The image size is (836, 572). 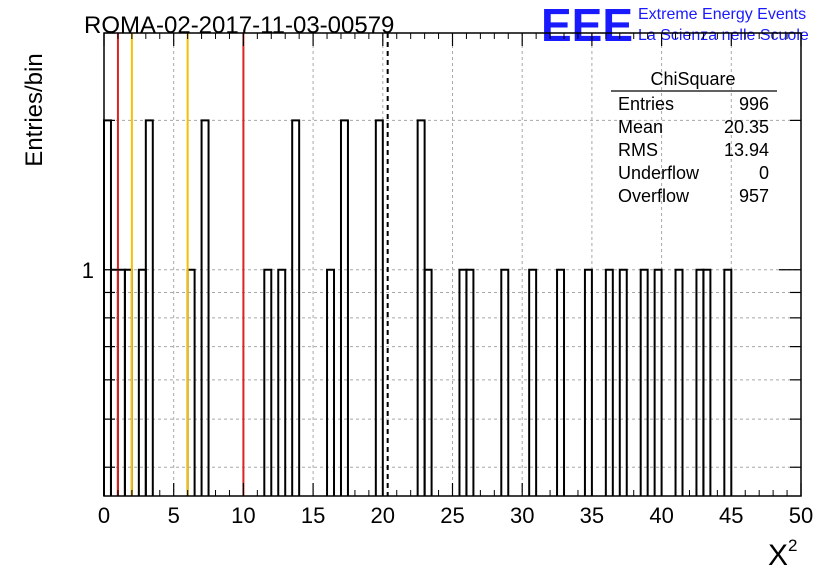 What do you see at coordinates (239, 25) in the screenshot?
I see `chart-title: ROMA-02-2017-11-03-00579` at bounding box center [239, 25].